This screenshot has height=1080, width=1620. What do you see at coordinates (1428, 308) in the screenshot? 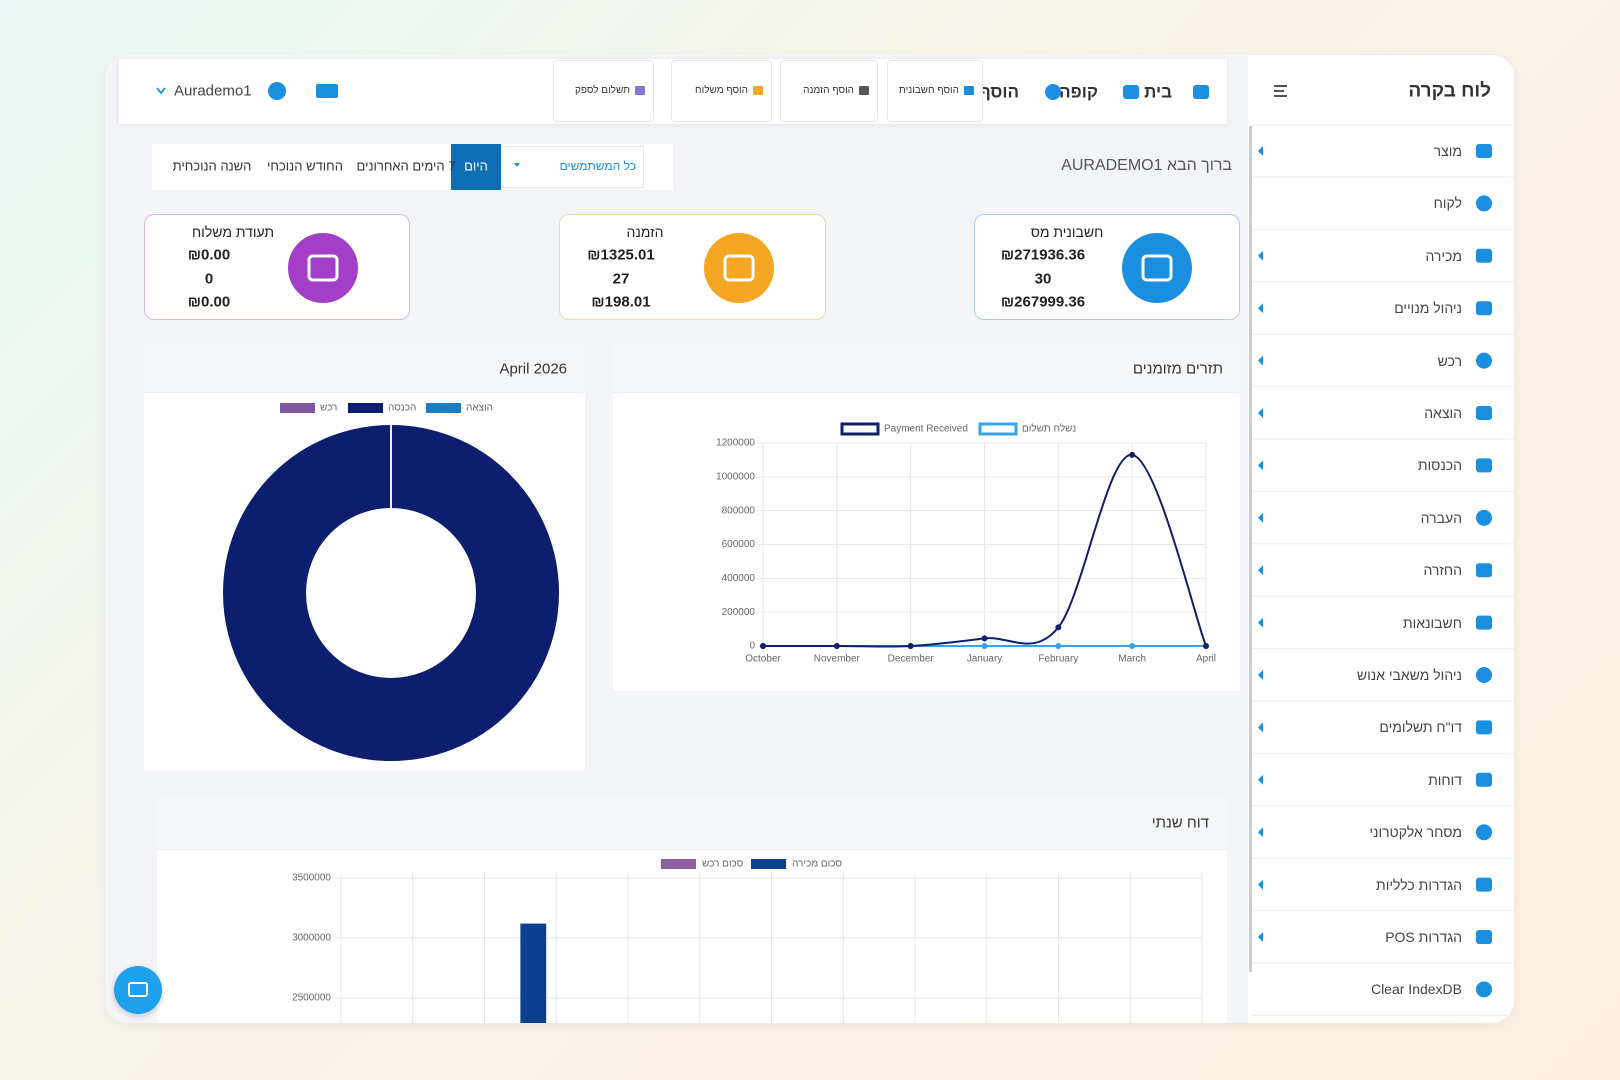
I see `sidebar-item: ניהול מנויים` at bounding box center [1428, 308].